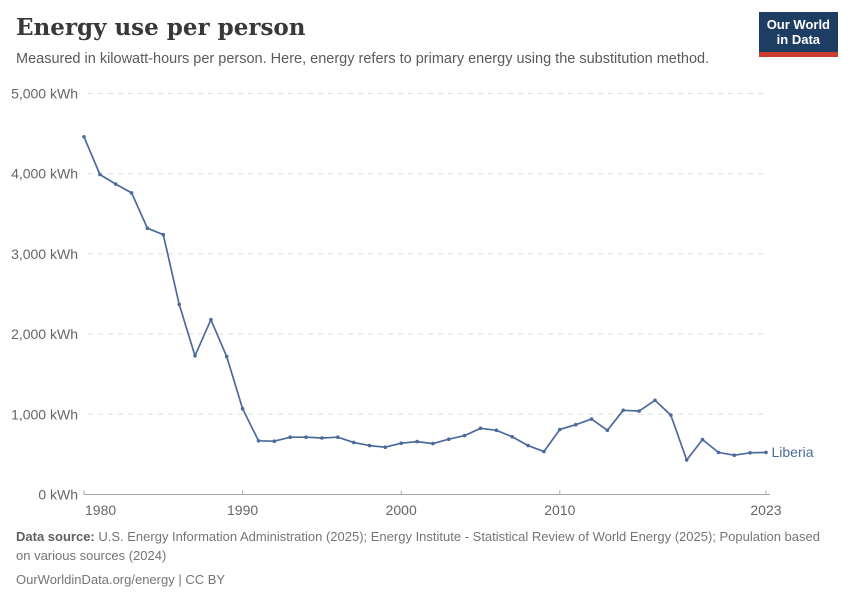 This screenshot has height=600, width=850. I want to click on footer-link: OurWorldinData.org/energy, so click(95, 579).